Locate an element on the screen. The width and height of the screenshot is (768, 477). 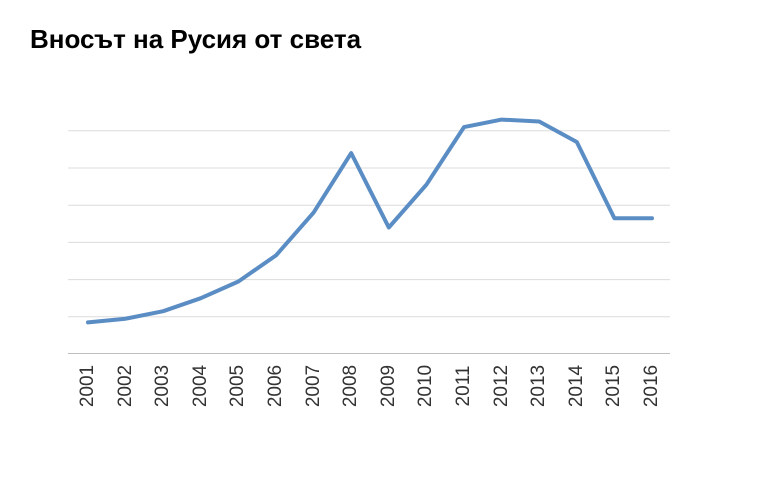
chart-title: Вносът на Русия от света is located at coordinates (196, 39).